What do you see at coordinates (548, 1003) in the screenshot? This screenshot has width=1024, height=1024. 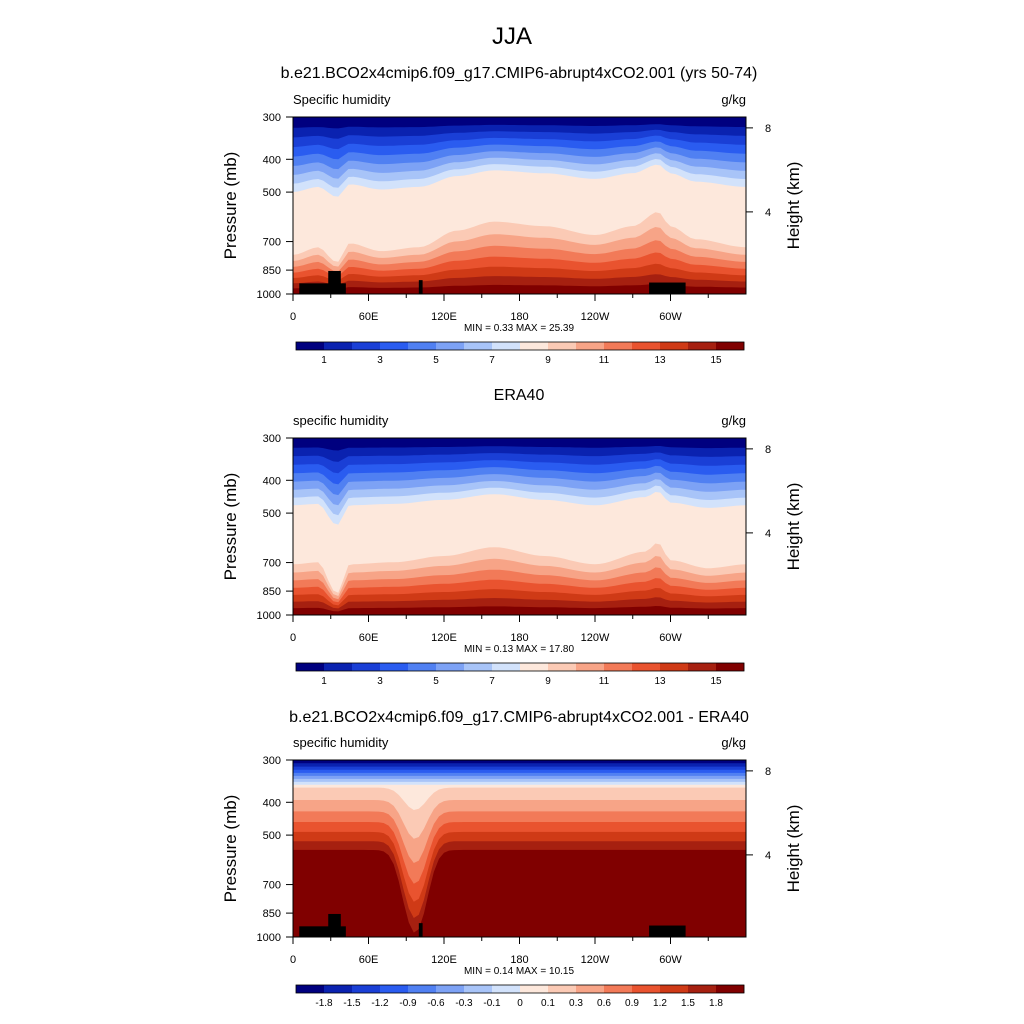 I see `colorbar-label: 0.1` at bounding box center [548, 1003].